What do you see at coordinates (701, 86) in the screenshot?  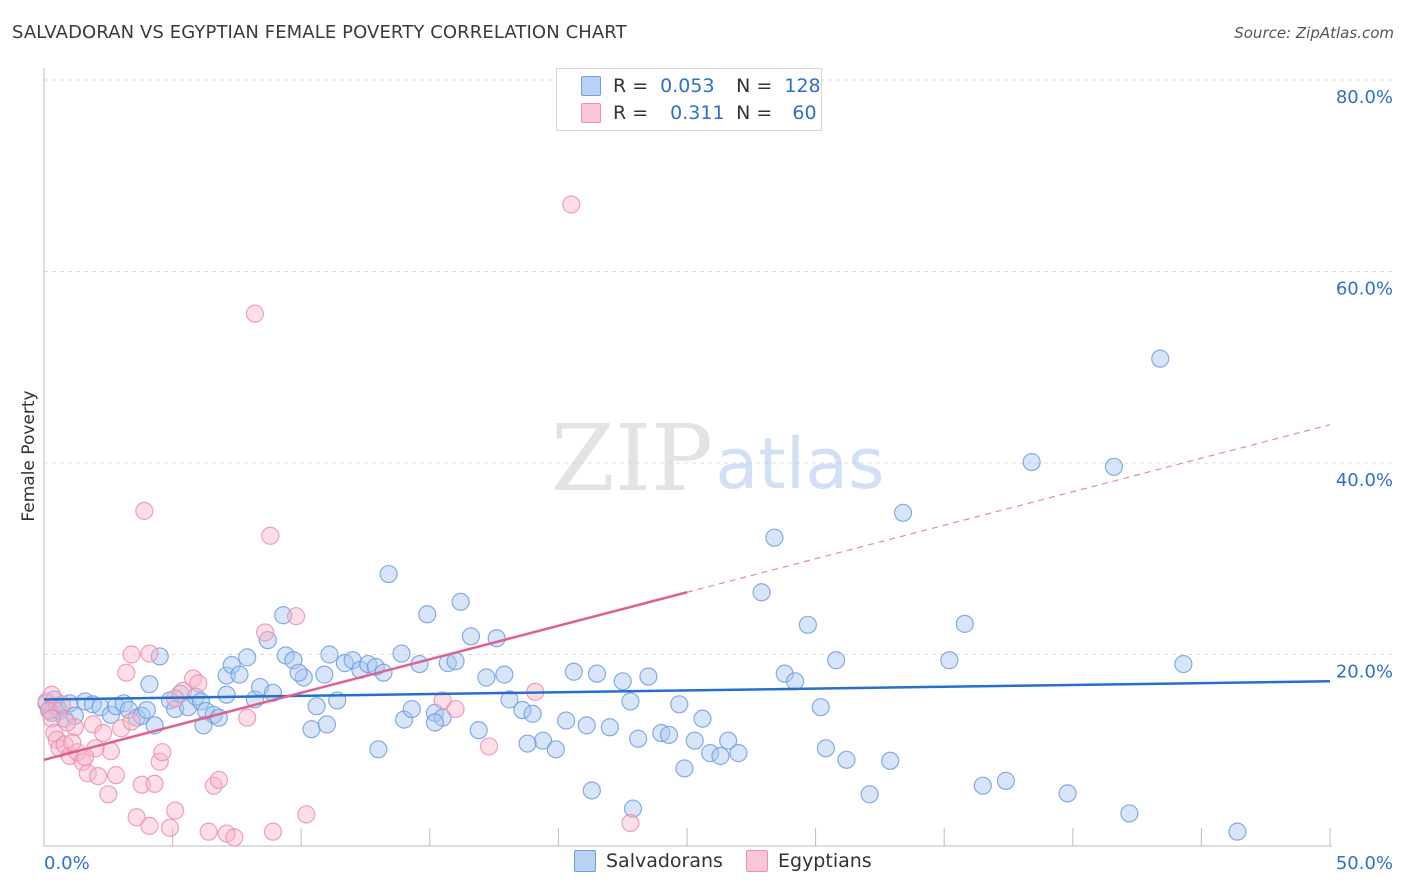 I see `legend-row-salvadorans: R = 0.053 N = 128` at bounding box center [701, 86].